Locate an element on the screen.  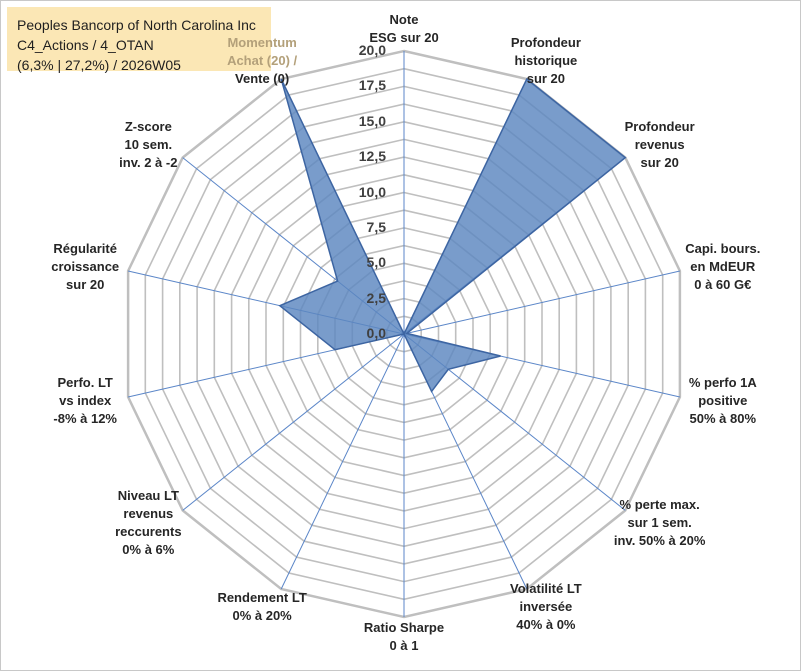
axis-label-line: 0% à 20% is located at coordinates (262, 616).